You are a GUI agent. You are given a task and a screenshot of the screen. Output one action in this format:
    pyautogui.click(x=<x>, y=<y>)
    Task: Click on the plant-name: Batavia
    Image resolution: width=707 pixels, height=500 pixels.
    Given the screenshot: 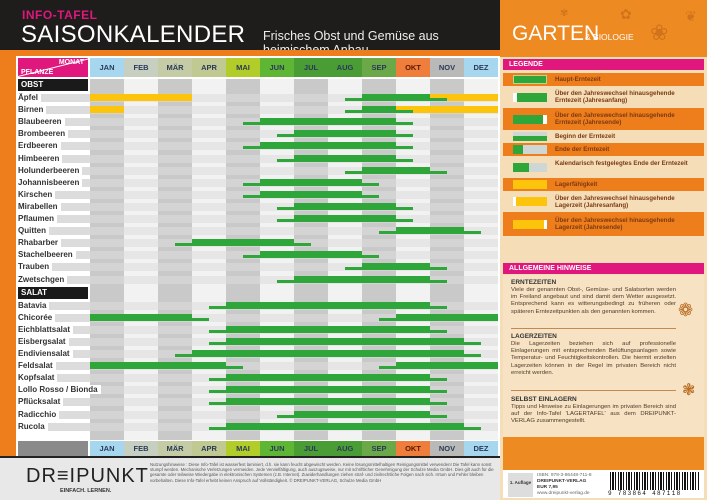 What is the action you would take?
    pyautogui.click(x=34, y=305)
    